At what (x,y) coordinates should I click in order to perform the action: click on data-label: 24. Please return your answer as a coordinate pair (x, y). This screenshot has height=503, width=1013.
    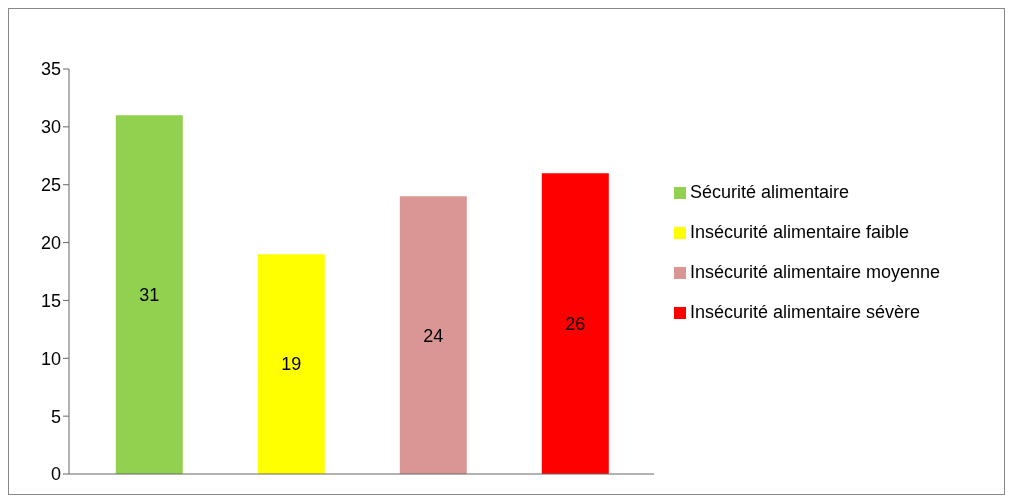
    Looking at the image, I should click on (433, 335).